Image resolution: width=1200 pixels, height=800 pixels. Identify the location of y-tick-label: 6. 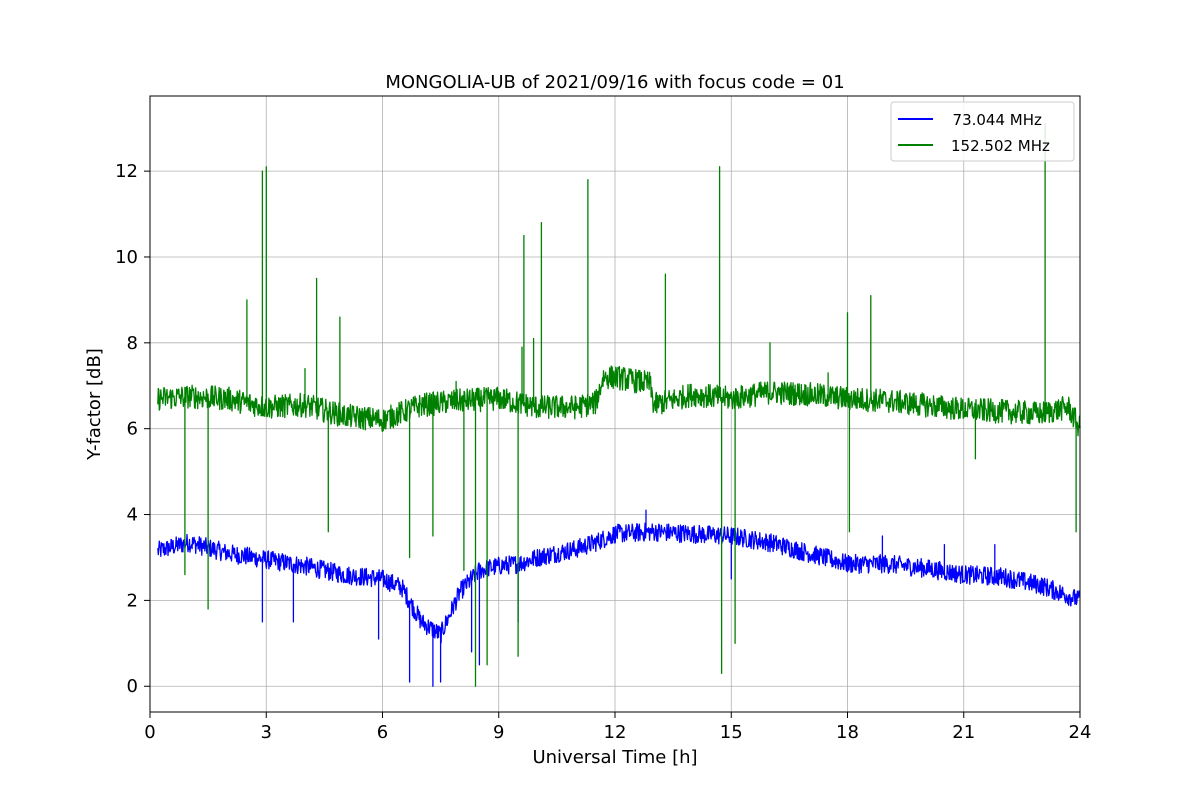
(132, 429).